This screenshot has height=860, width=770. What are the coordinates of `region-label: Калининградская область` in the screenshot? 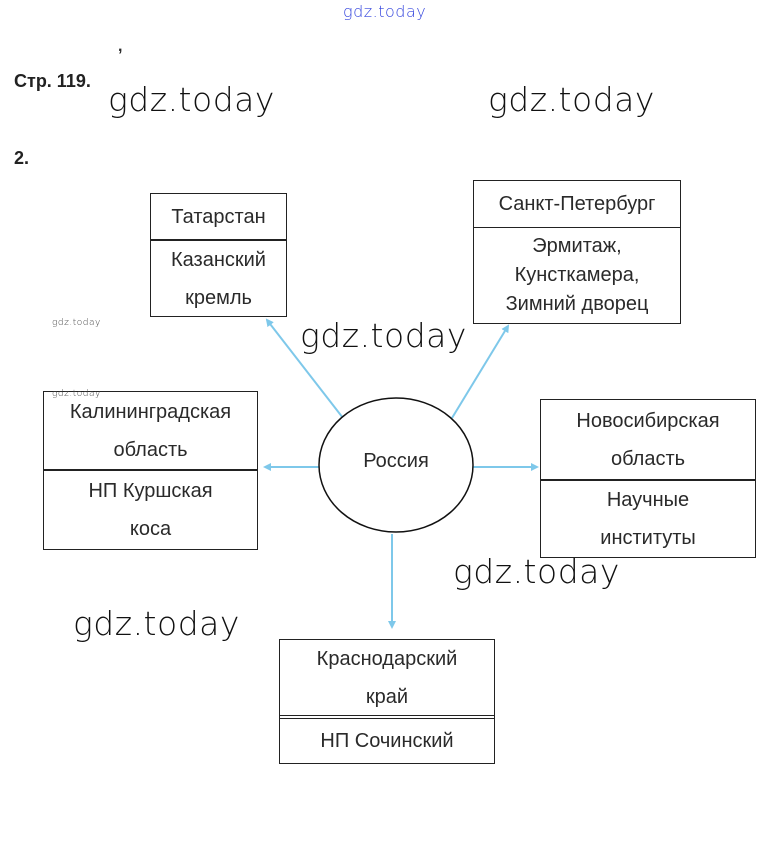 It's located at (150, 430).